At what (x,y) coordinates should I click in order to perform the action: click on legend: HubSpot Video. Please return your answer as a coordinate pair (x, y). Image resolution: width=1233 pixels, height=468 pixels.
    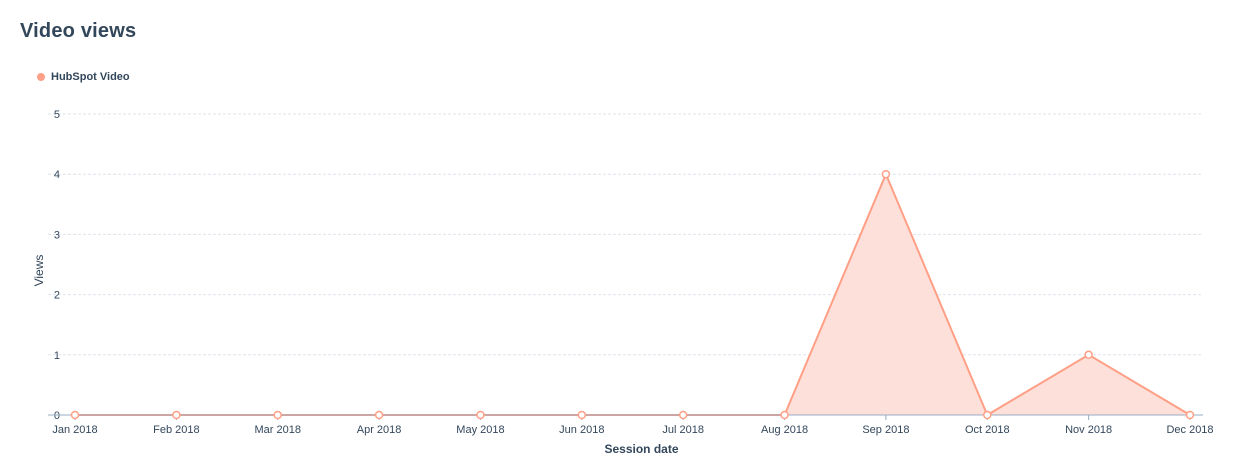
    Looking at the image, I should click on (83, 77).